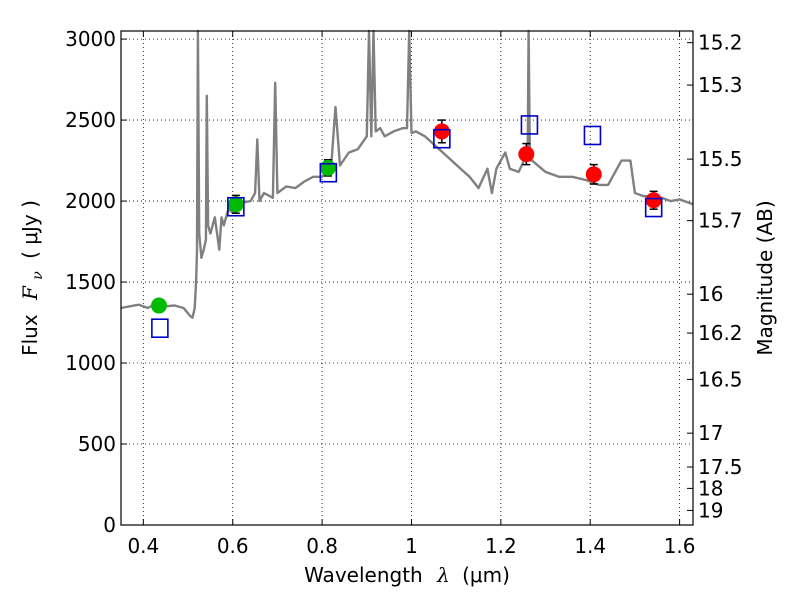  I want to click on y-axis-label: Flux F ν ( μJy ), so click(32, 278).